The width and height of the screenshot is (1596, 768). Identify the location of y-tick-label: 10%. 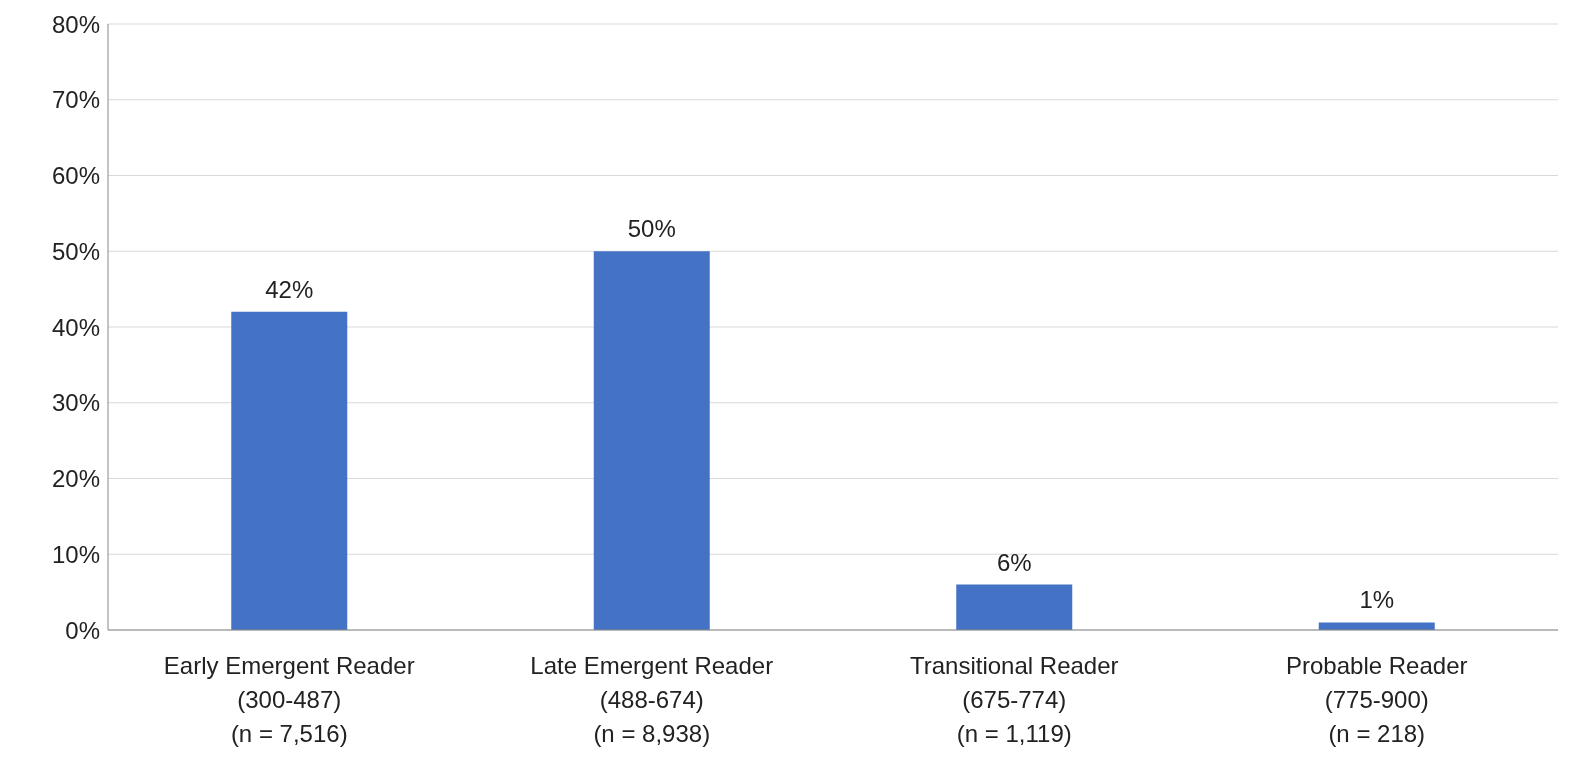
(75, 554).